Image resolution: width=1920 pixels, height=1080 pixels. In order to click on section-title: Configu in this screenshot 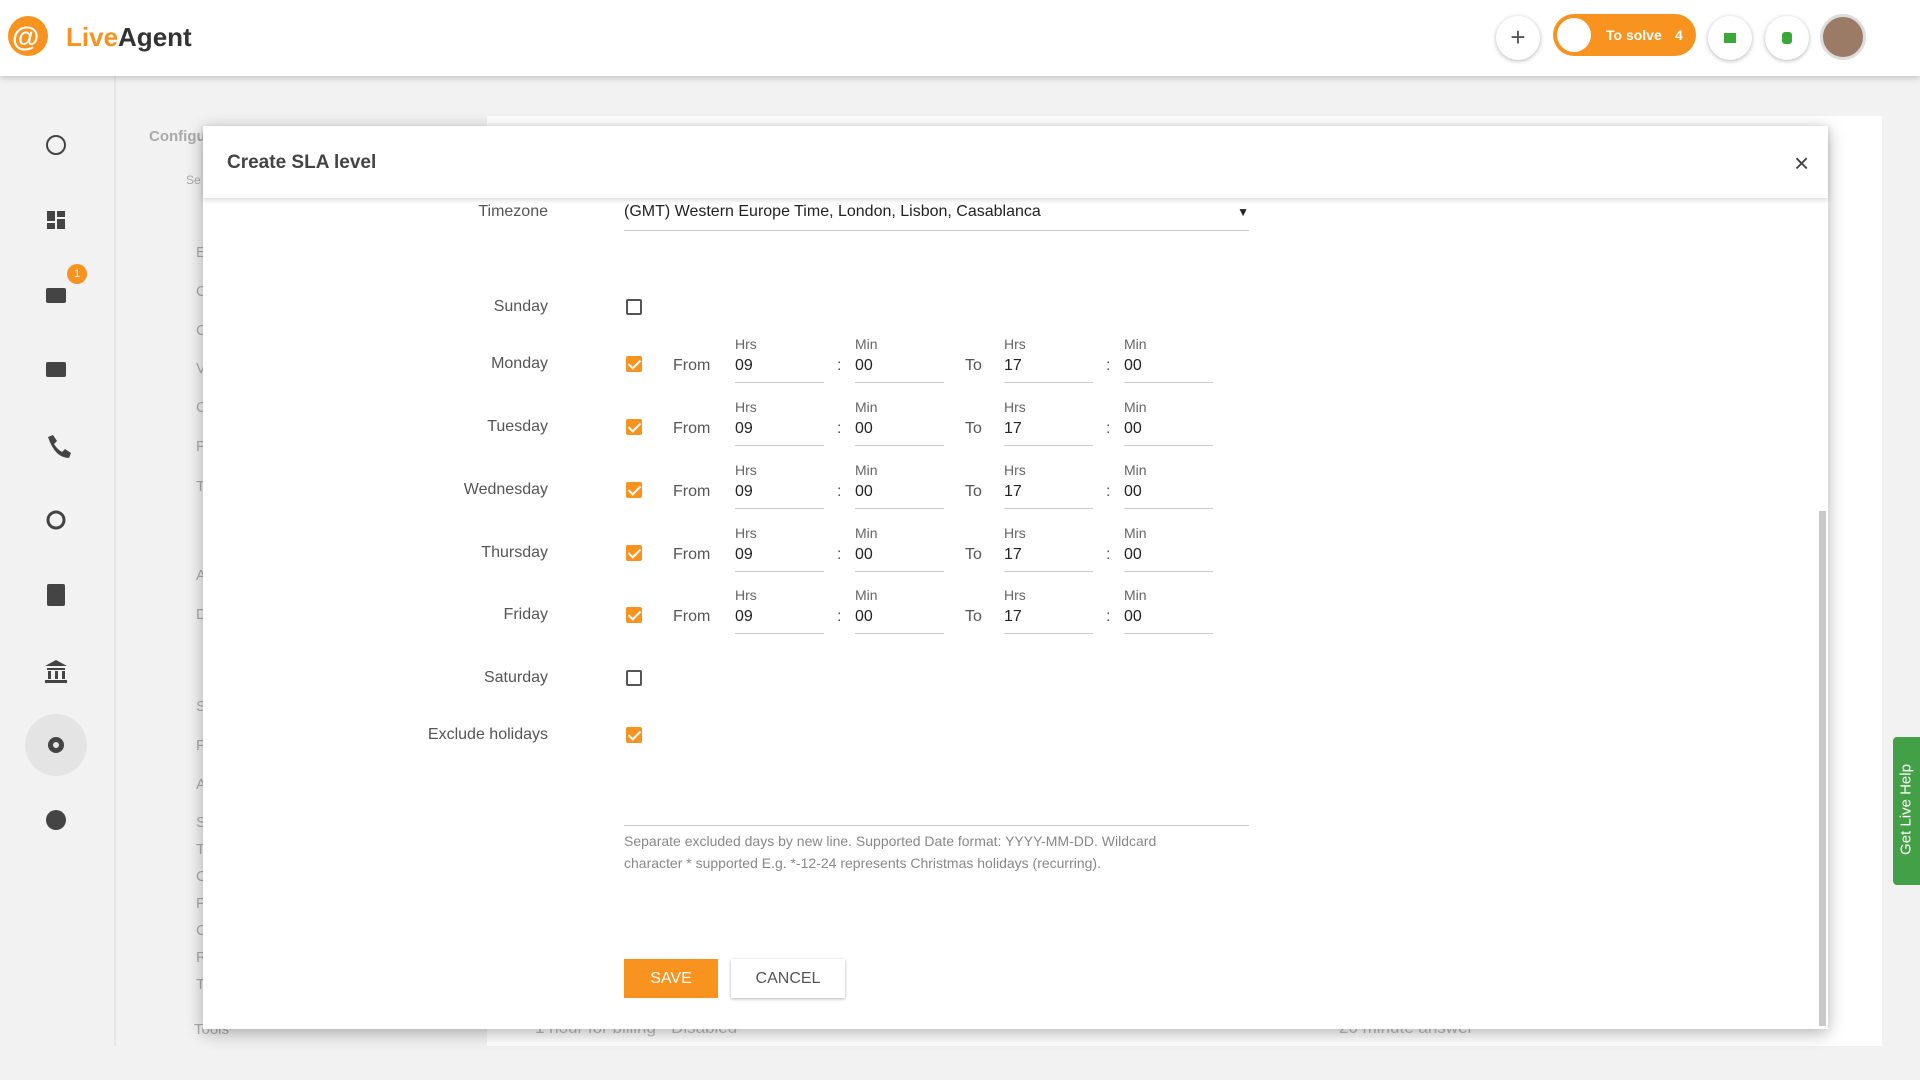, I will do `click(177, 136)`.